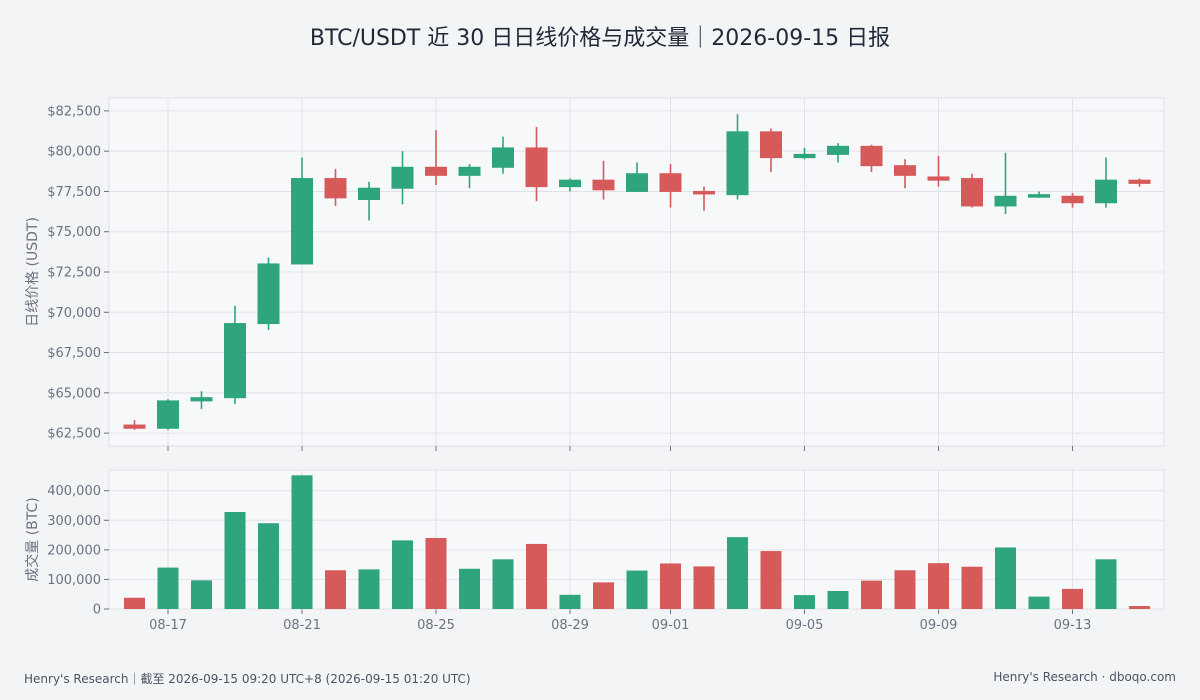 The image size is (1200, 700). Describe the element at coordinates (600, 38) in the screenshot. I see `chart-title: BTC/USDT 近 30 日日线价格与成交量｜2026-09-15 日报` at that location.